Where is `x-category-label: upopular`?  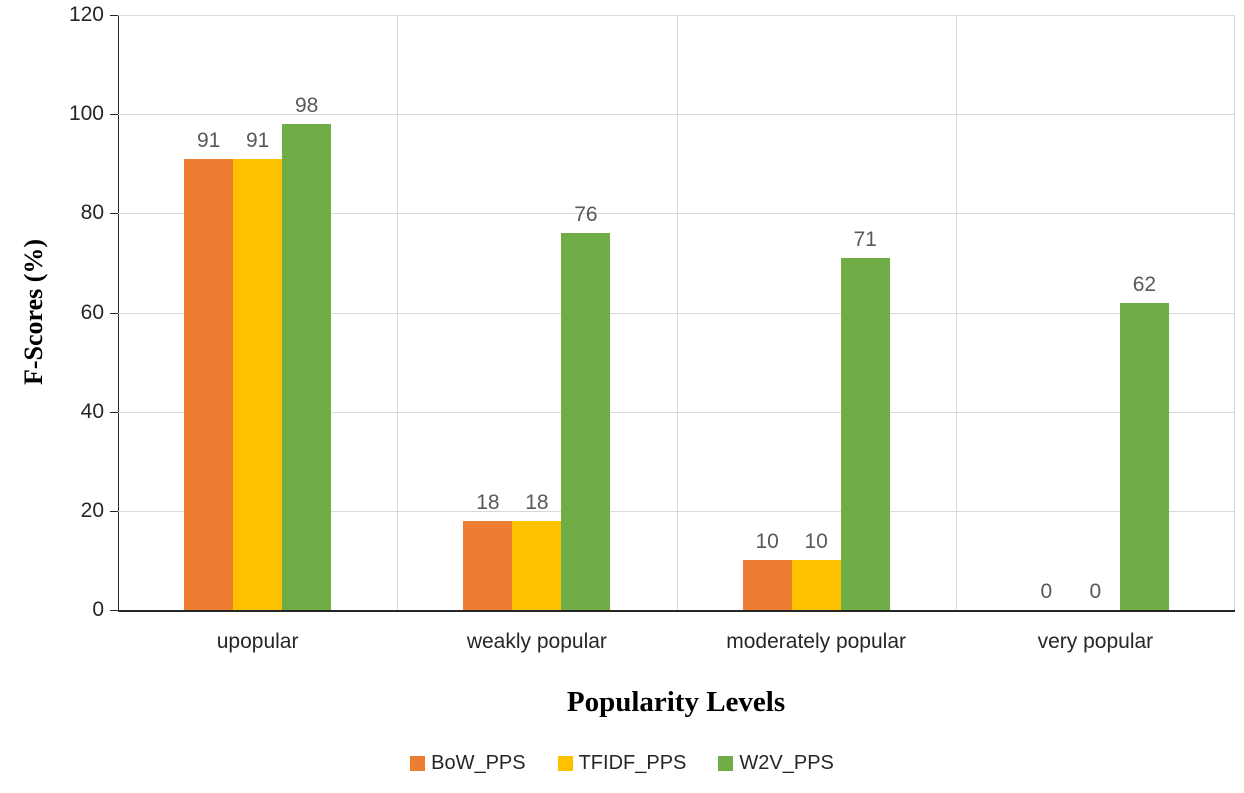
x-category-label: upopular is located at coordinates (257, 641).